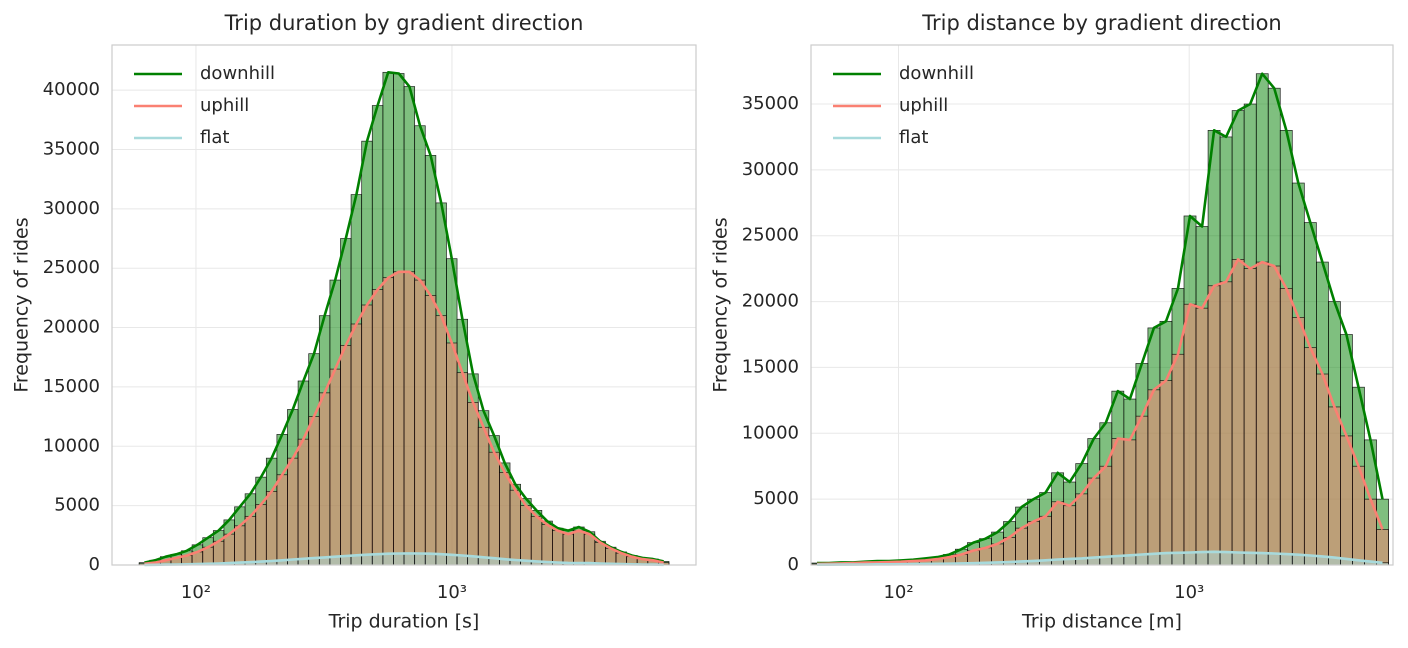 This screenshot has height=648, width=1408. I want to click on y-tick-label: 5000, so click(77, 505).